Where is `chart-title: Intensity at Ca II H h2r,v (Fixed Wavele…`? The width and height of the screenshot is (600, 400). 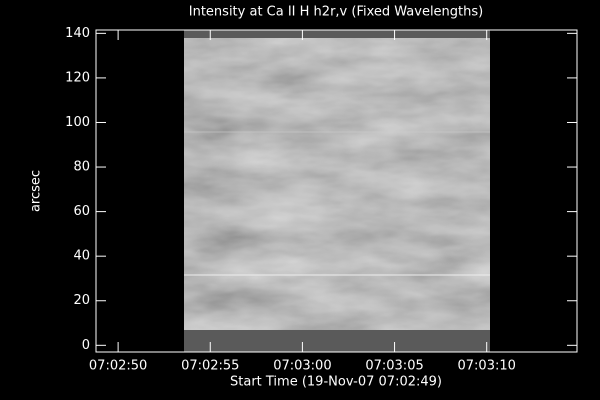
chart-title: Intensity at Ca II H h2r,v (Fixed Wavele… is located at coordinates (336, 12).